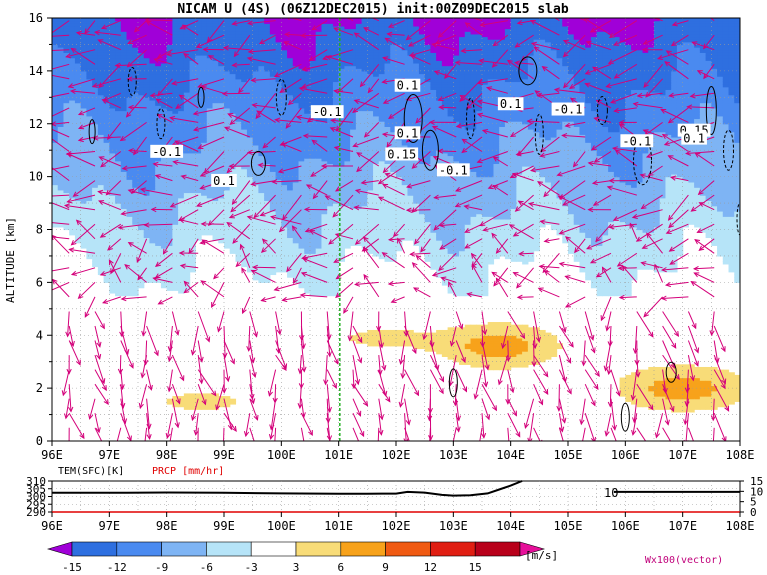  What do you see at coordinates (167, 455) in the screenshot?
I see `x-tick-label: 98E` at bounding box center [167, 455].